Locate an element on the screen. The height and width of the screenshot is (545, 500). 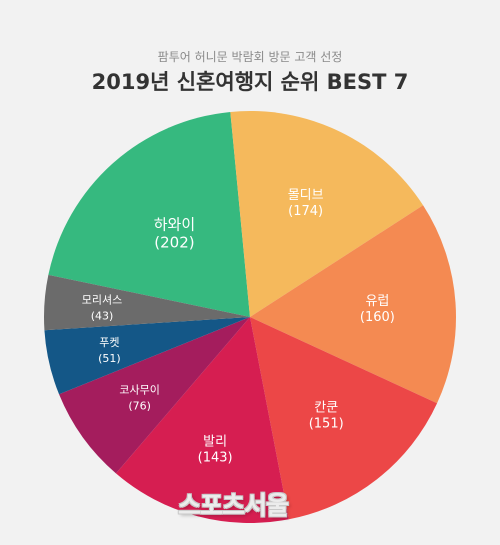
slice-label: 코사무이 is located at coordinates (139, 389).